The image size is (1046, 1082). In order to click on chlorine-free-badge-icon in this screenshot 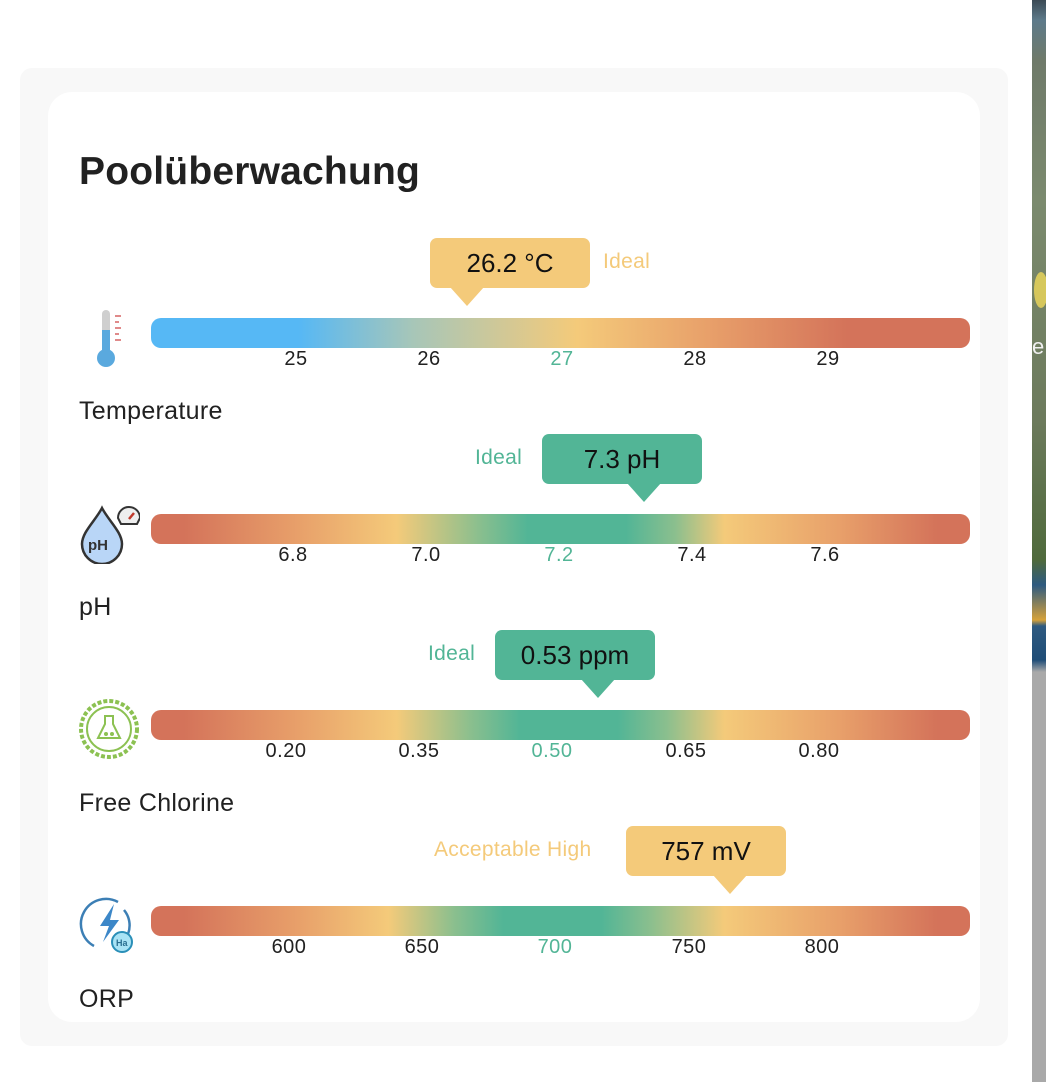, I will do `click(109, 729)`.